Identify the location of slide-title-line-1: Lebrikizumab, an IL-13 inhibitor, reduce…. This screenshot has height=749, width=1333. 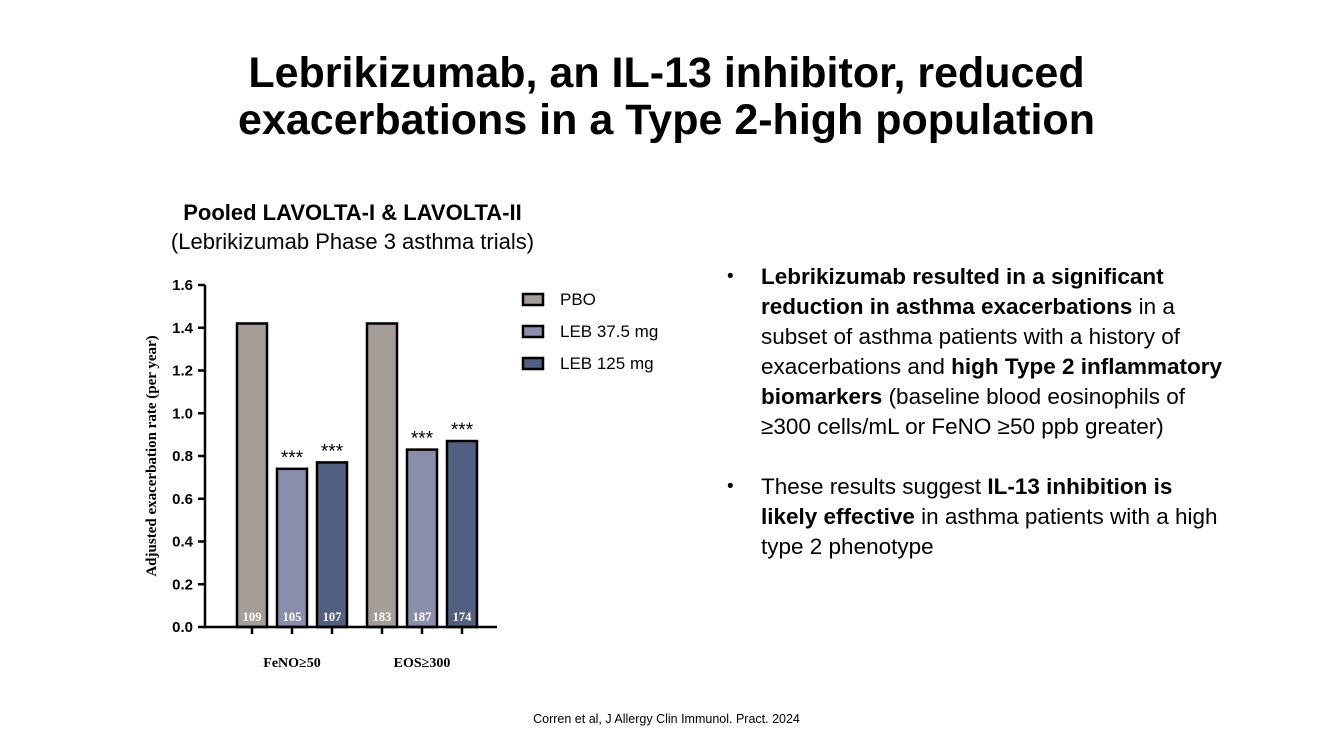
(666, 73).